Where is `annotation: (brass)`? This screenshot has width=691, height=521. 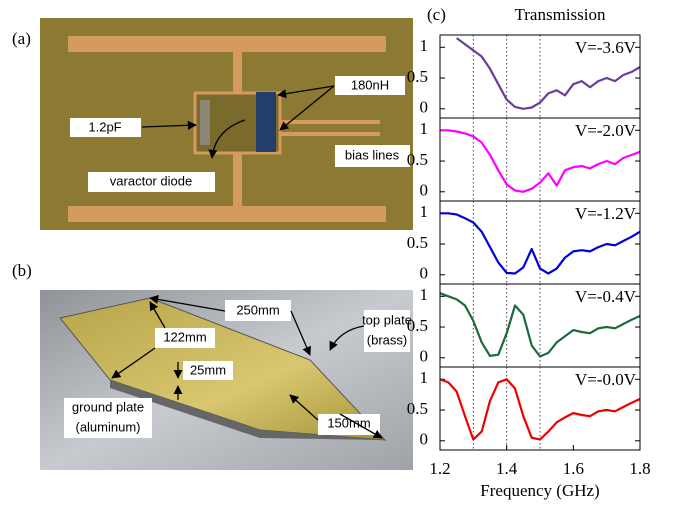
annotation: (brass) is located at coordinates (387, 339).